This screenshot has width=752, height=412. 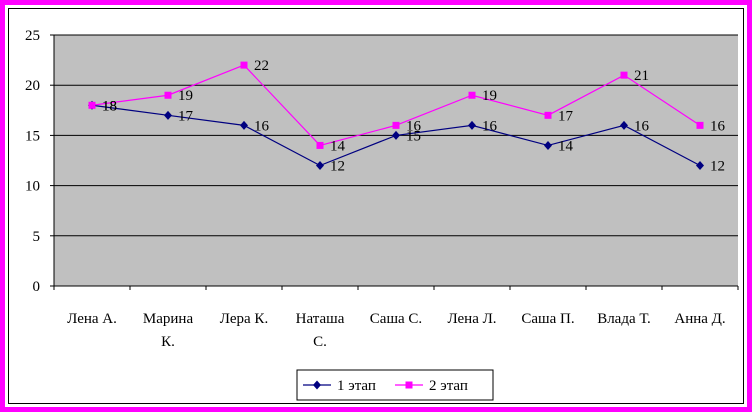 What do you see at coordinates (547, 319) in the screenshot?
I see `x-category-label: Саша П.` at bounding box center [547, 319].